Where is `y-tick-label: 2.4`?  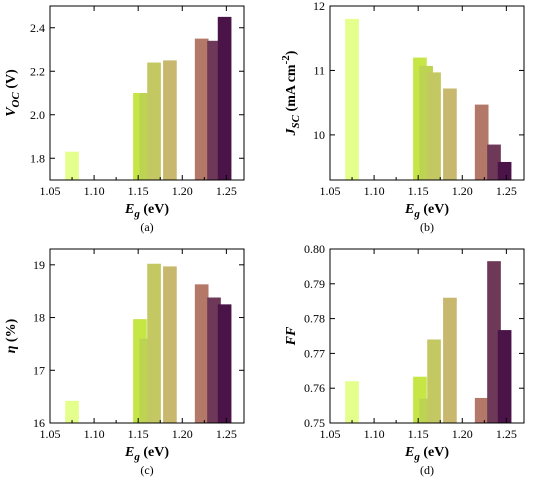 y-tick-label: 2.4 is located at coordinates (37, 28).